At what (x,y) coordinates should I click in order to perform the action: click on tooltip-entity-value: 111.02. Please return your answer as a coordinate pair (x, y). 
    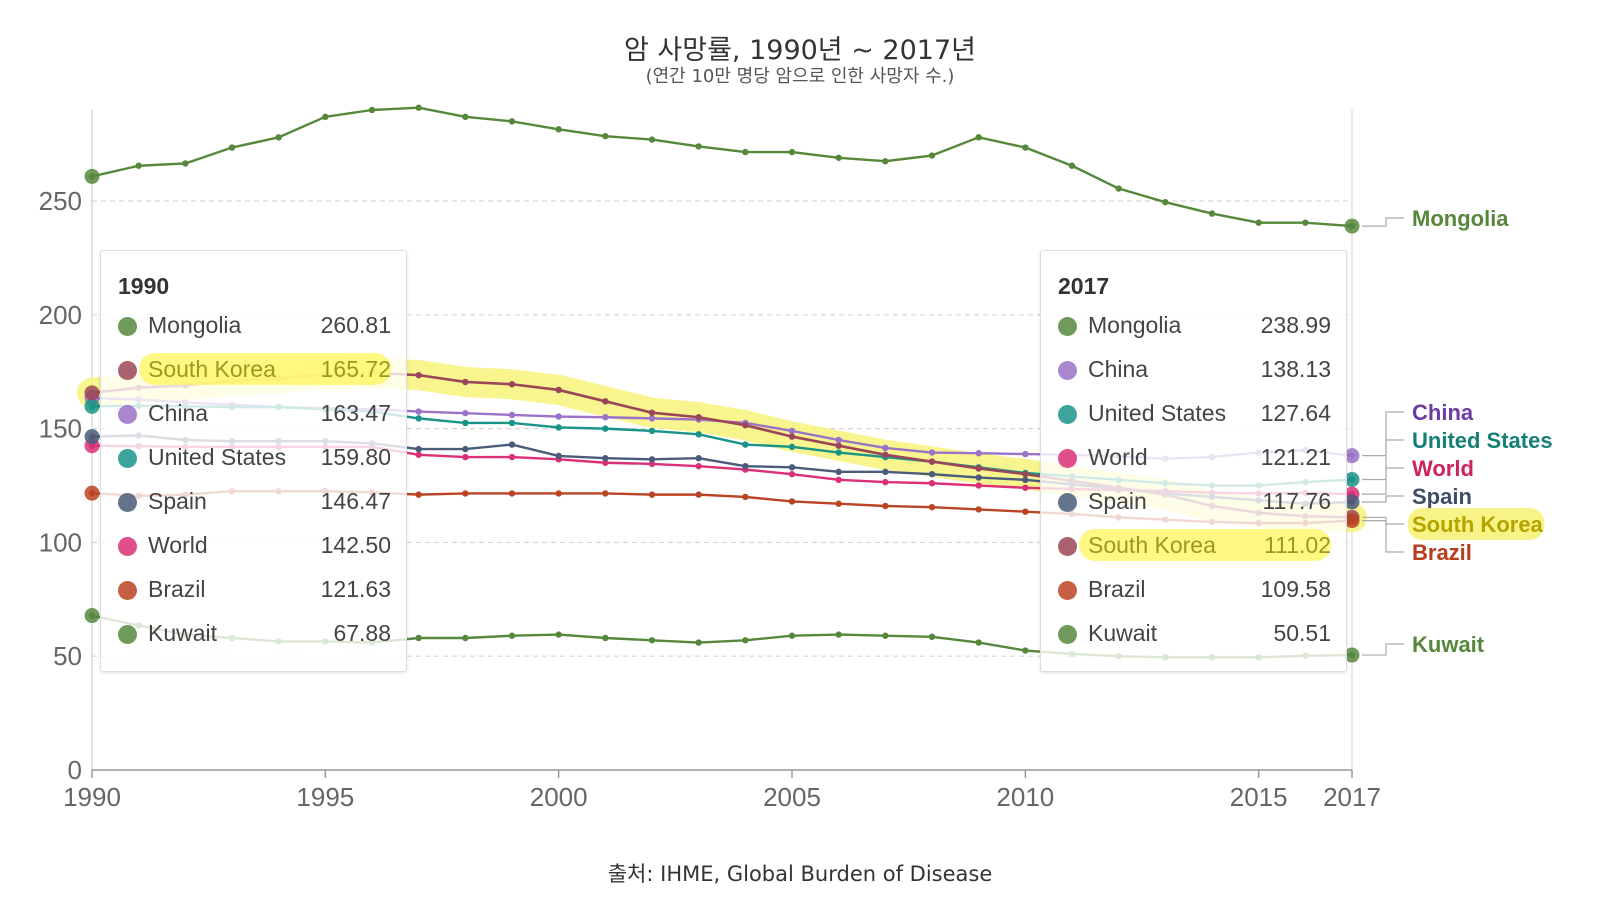
    Looking at the image, I should click on (1297, 545).